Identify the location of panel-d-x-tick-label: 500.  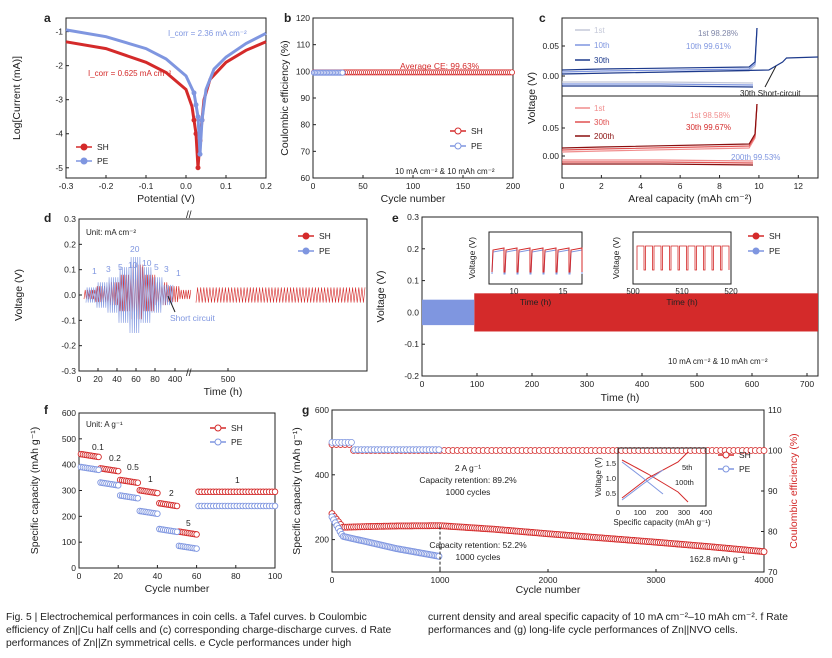
(228, 379).